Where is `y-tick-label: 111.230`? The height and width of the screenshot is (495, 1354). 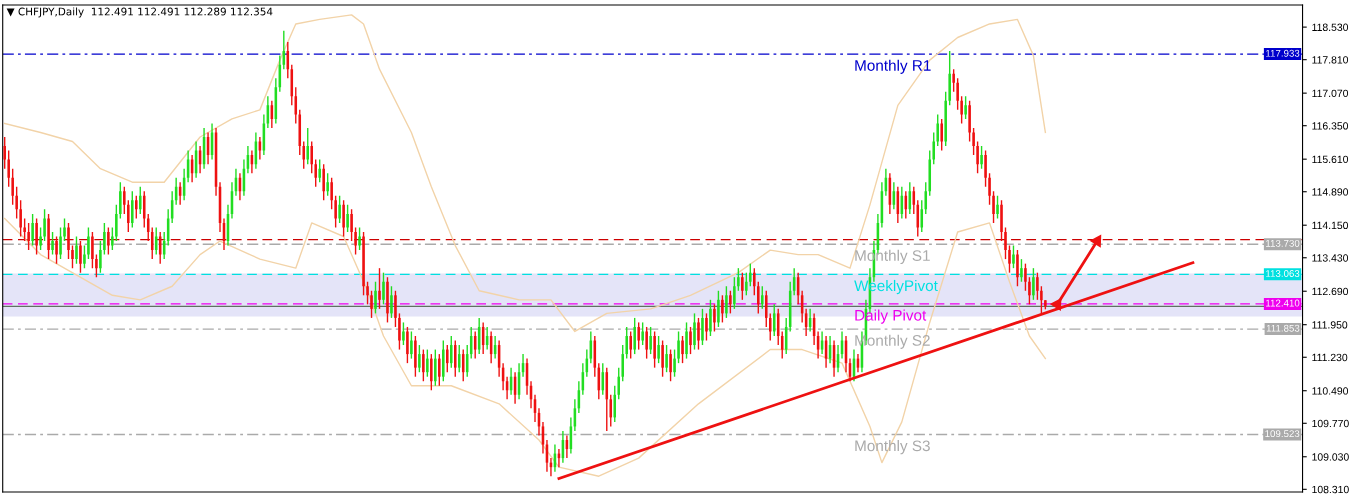 y-tick-label: 111.230 is located at coordinates (1330, 357).